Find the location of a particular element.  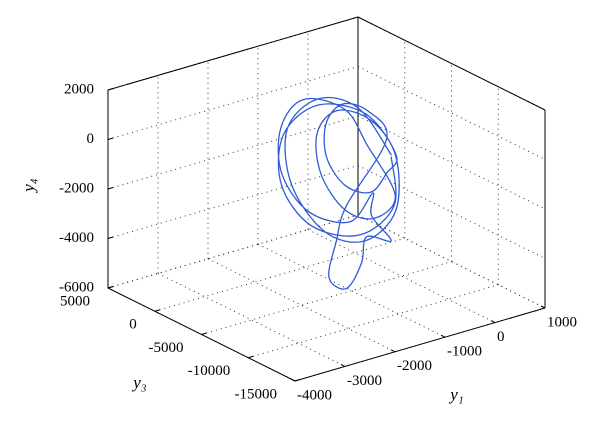

z-tick-label: -2000 is located at coordinates (76, 188).